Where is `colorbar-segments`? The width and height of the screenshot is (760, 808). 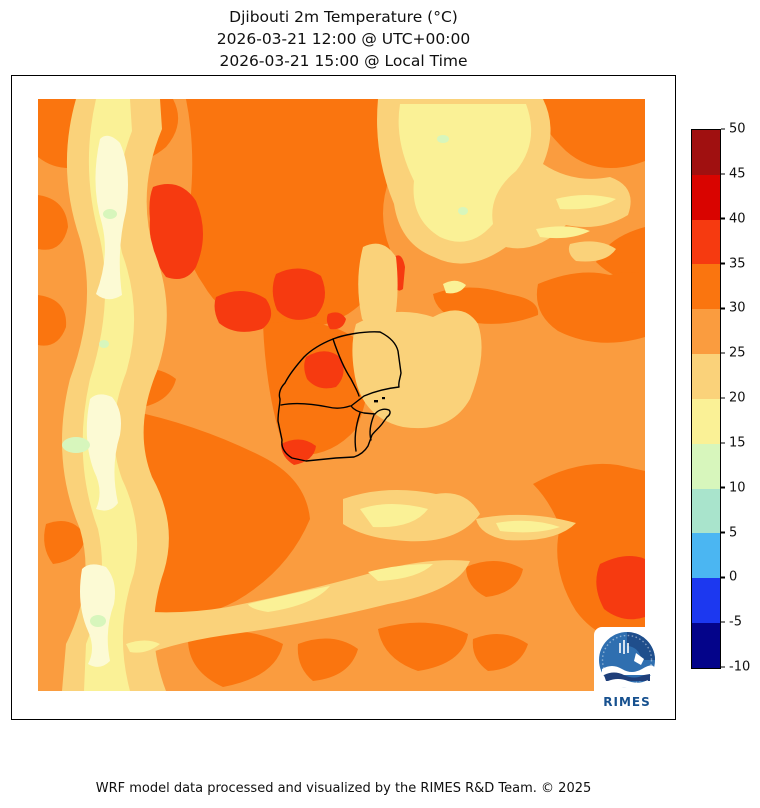
colorbar-segments is located at coordinates (706, 399).